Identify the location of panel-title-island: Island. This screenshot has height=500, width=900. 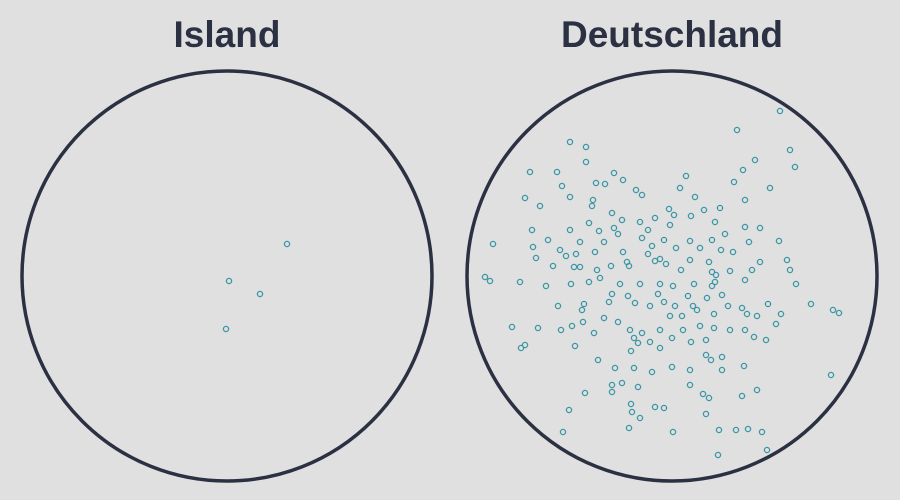
(227, 34).